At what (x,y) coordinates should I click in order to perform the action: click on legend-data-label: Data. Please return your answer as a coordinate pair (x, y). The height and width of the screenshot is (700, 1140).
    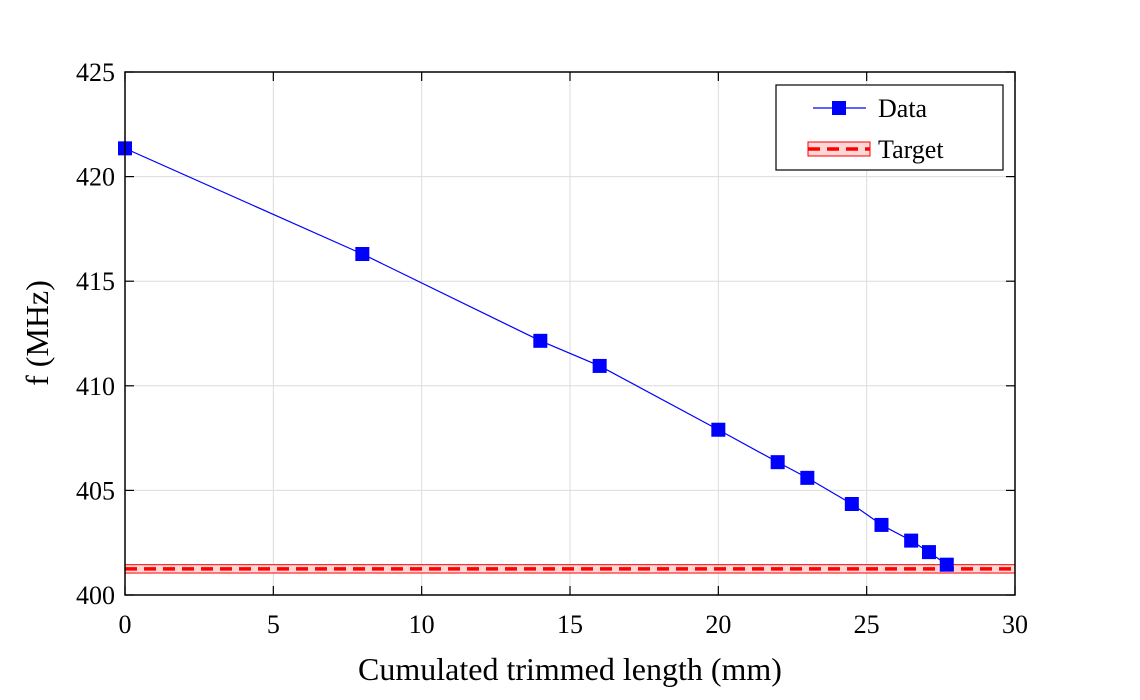
    Looking at the image, I should click on (903, 108).